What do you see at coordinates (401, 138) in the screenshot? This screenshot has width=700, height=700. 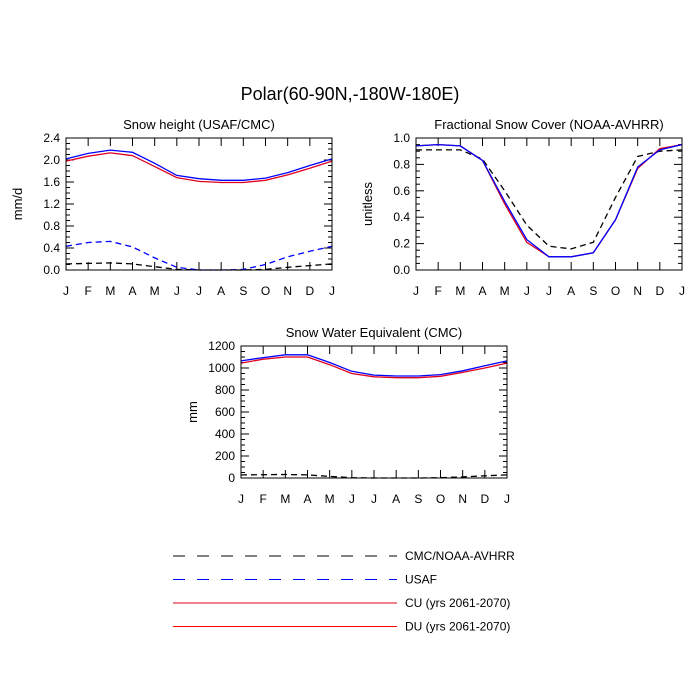 I see `y-tick-label: 1.0` at bounding box center [401, 138].